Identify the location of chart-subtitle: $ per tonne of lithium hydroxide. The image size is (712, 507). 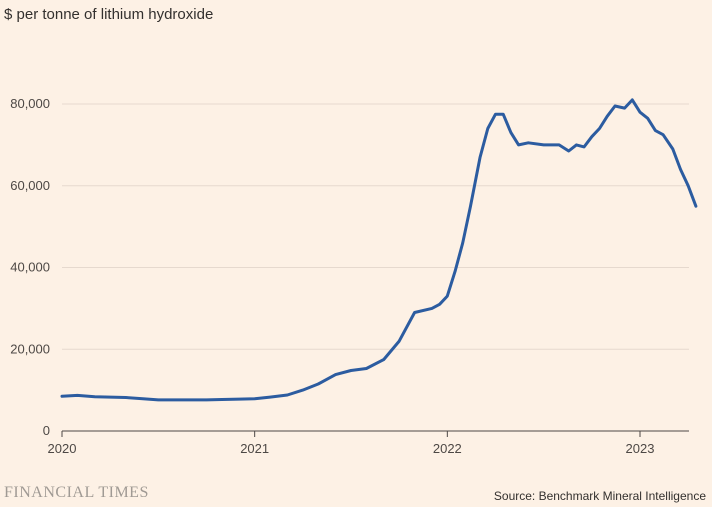
(109, 14).